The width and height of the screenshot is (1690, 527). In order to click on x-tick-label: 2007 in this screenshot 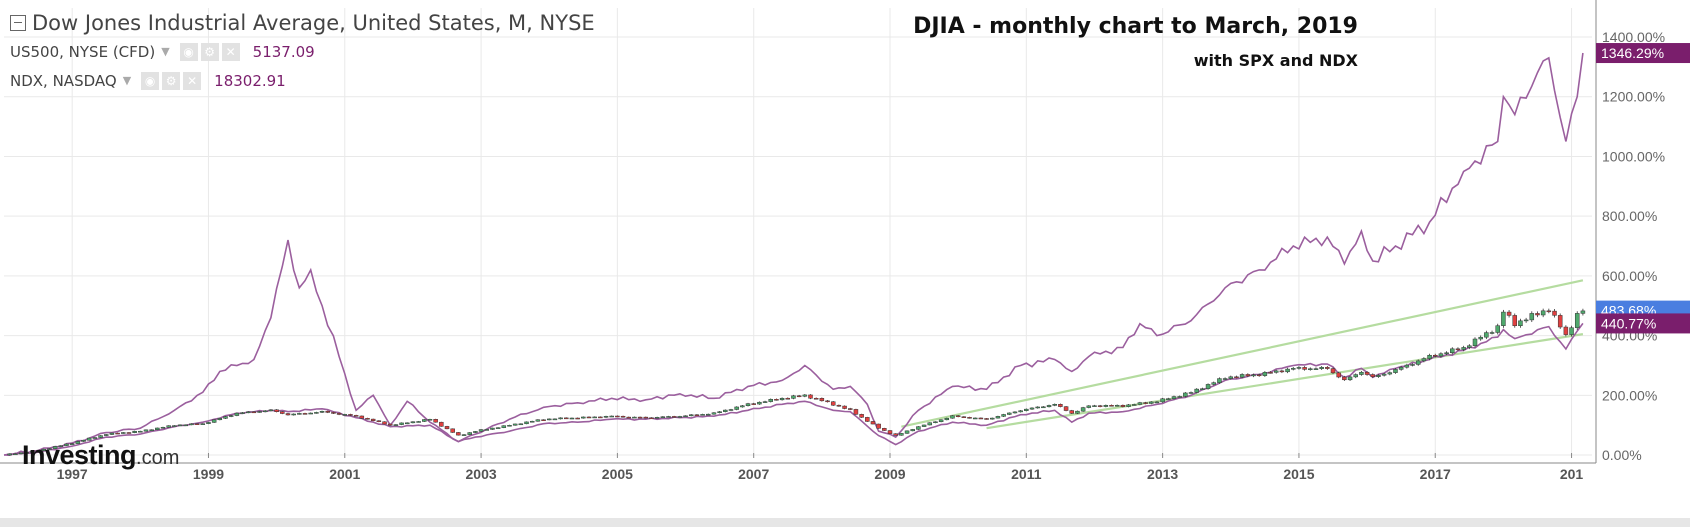, I will do `click(753, 474)`.